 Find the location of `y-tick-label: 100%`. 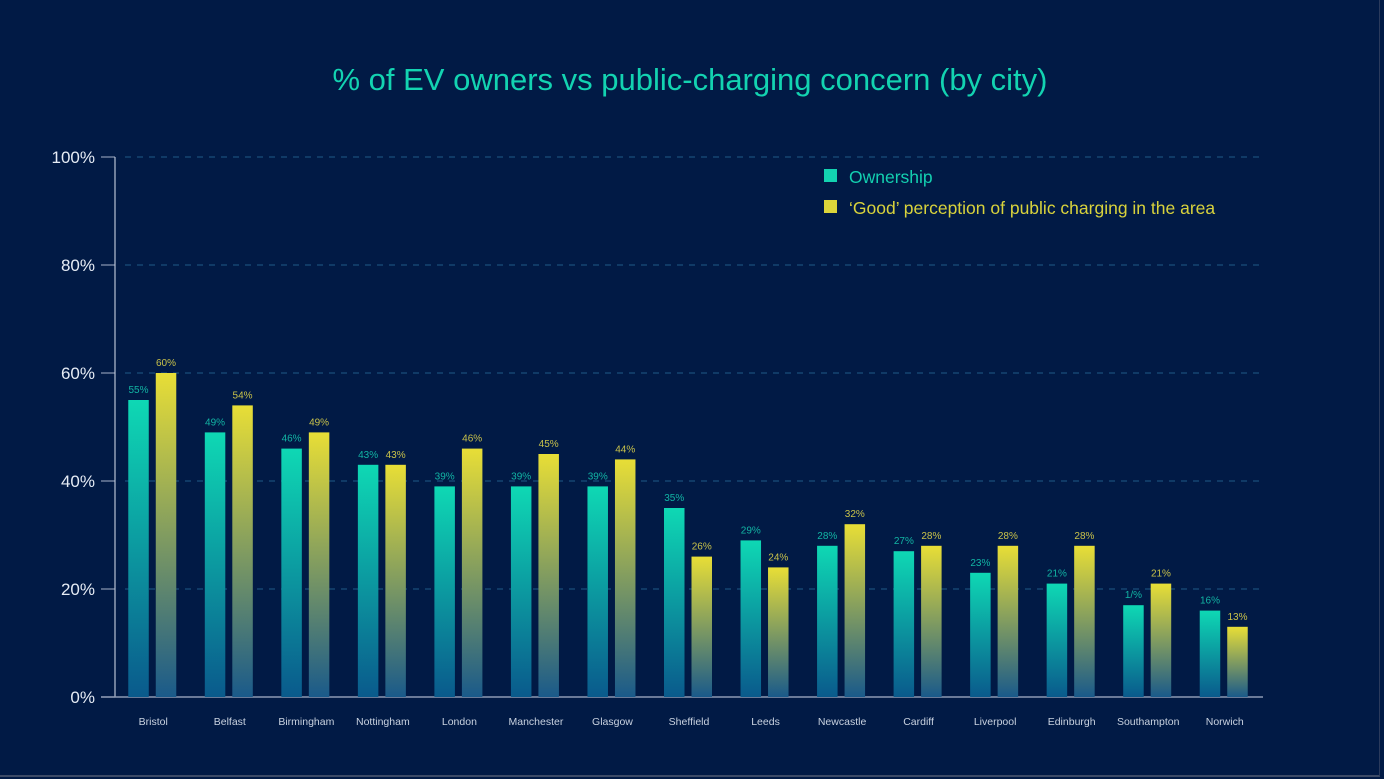

y-tick-label: 100% is located at coordinates (73, 157).